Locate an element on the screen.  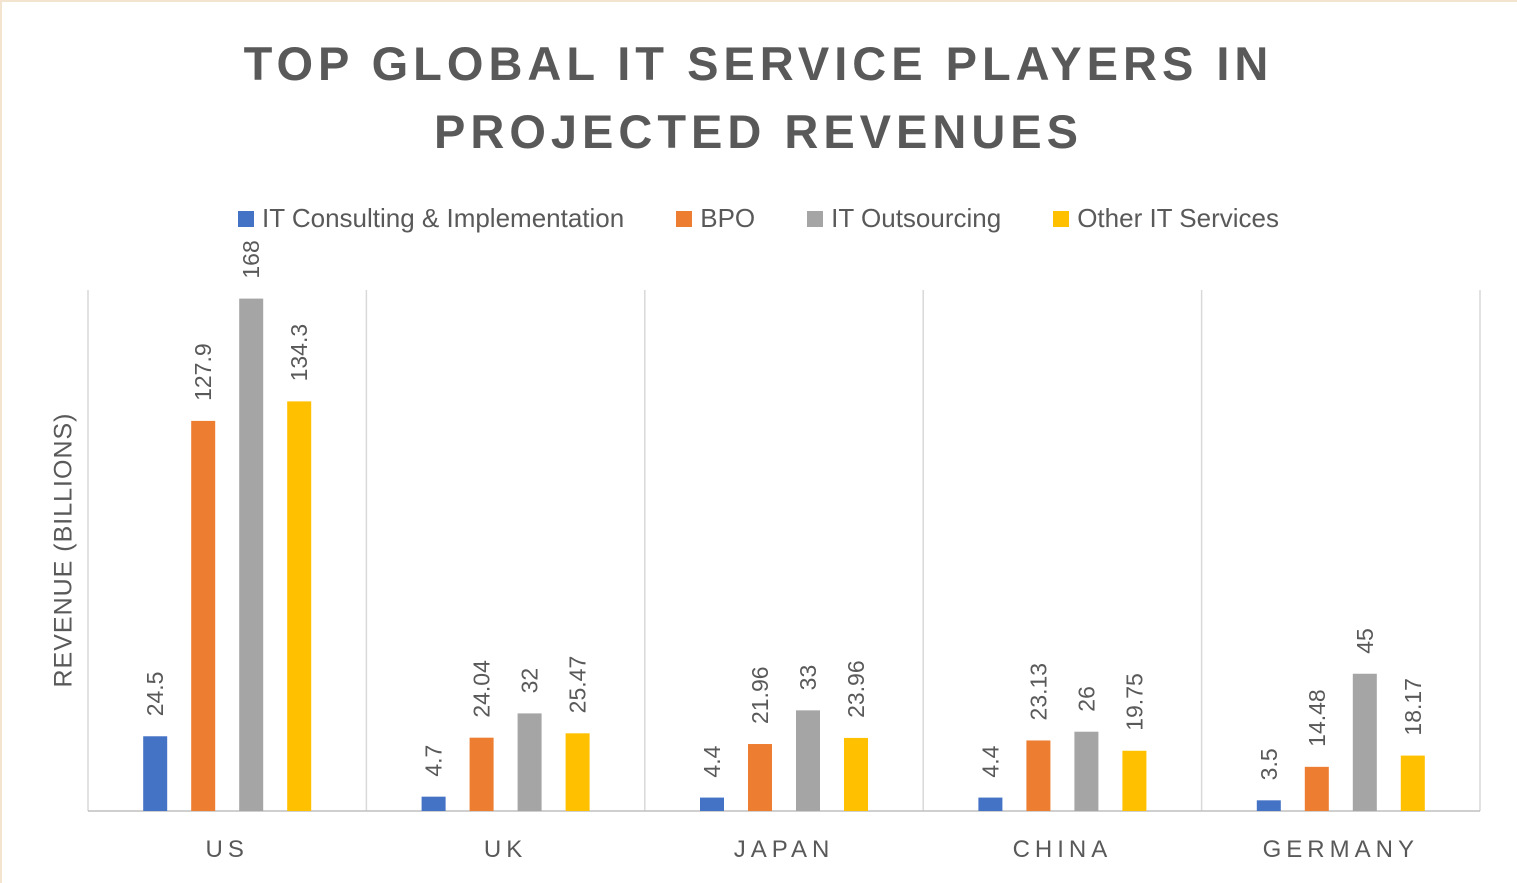
legend-item-it-outsourcing: IT Outsourcing is located at coordinates (904, 218).